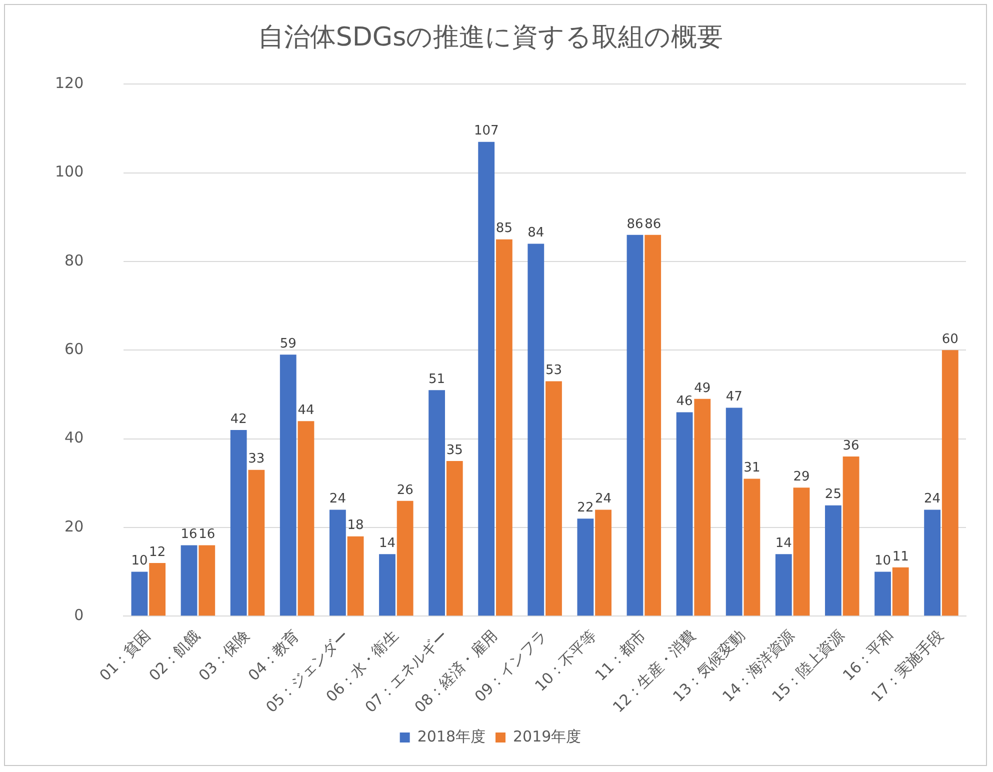  What do you see at coordinates (256, 459) in the screenshot?
I see `data-label: 33` at bounding box center [256, 459].